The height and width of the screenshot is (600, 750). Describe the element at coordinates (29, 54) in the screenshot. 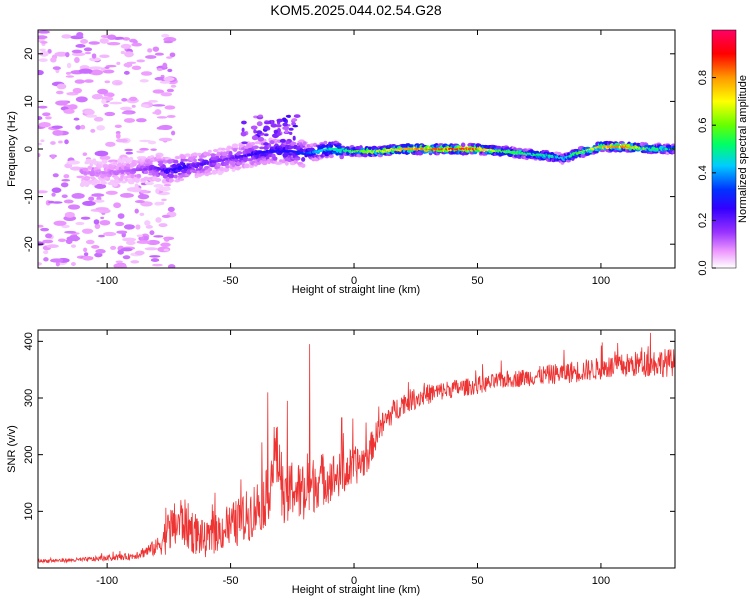

I see `y-tick-label: 20` at that location.